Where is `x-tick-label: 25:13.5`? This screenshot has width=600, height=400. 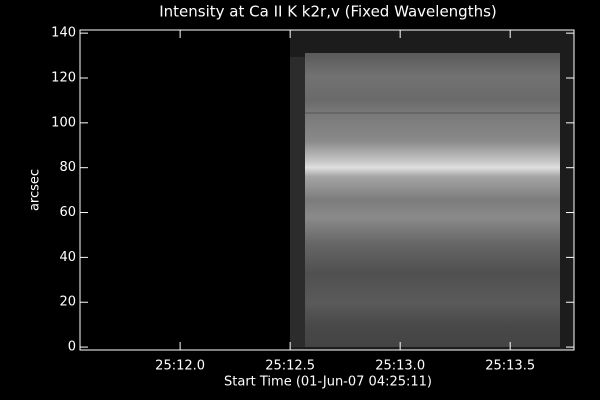 x-tick-label: 25:13.5 is located at coordinates (510, 366).